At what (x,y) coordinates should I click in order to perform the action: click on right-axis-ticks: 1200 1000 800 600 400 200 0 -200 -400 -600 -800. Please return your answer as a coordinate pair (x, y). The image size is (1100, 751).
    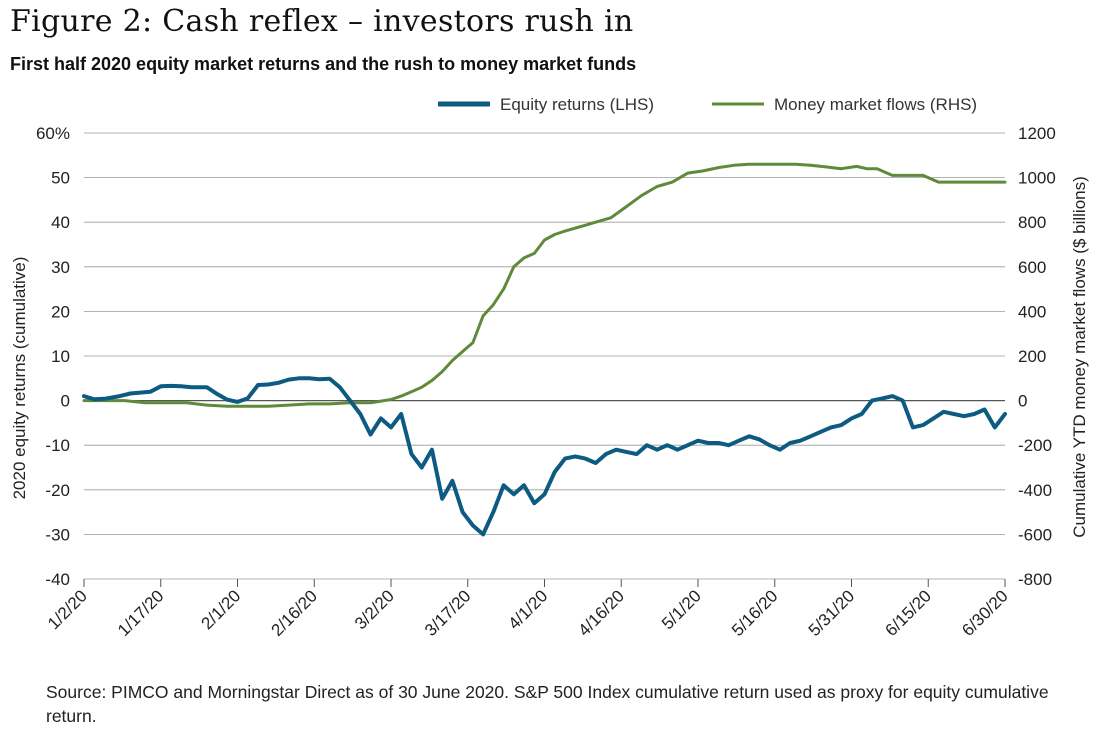
    Looking at the image, I should click on (1037, 356).